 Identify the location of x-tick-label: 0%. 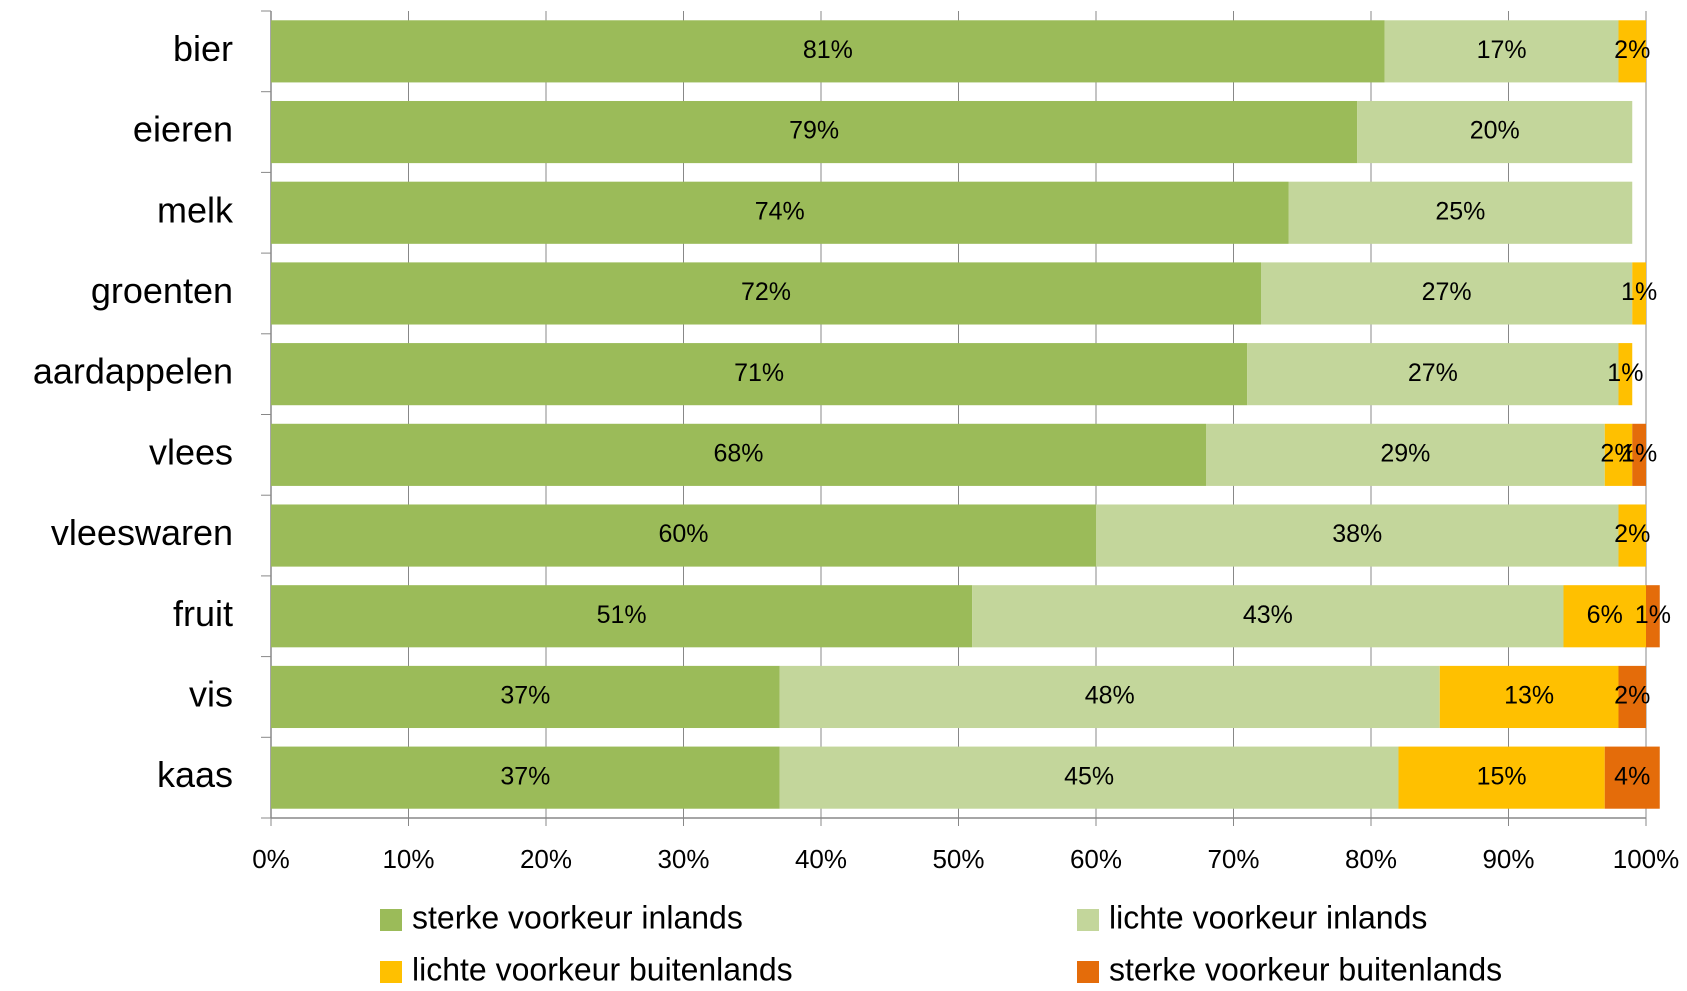
(271, 859).